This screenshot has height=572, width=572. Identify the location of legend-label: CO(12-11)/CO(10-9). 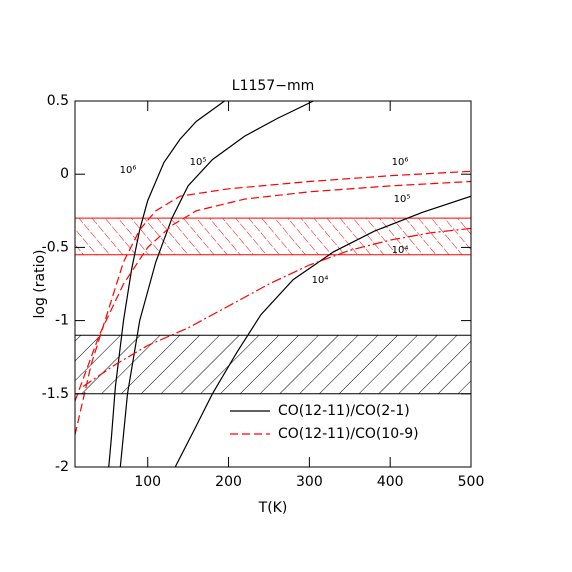
(348, 434).